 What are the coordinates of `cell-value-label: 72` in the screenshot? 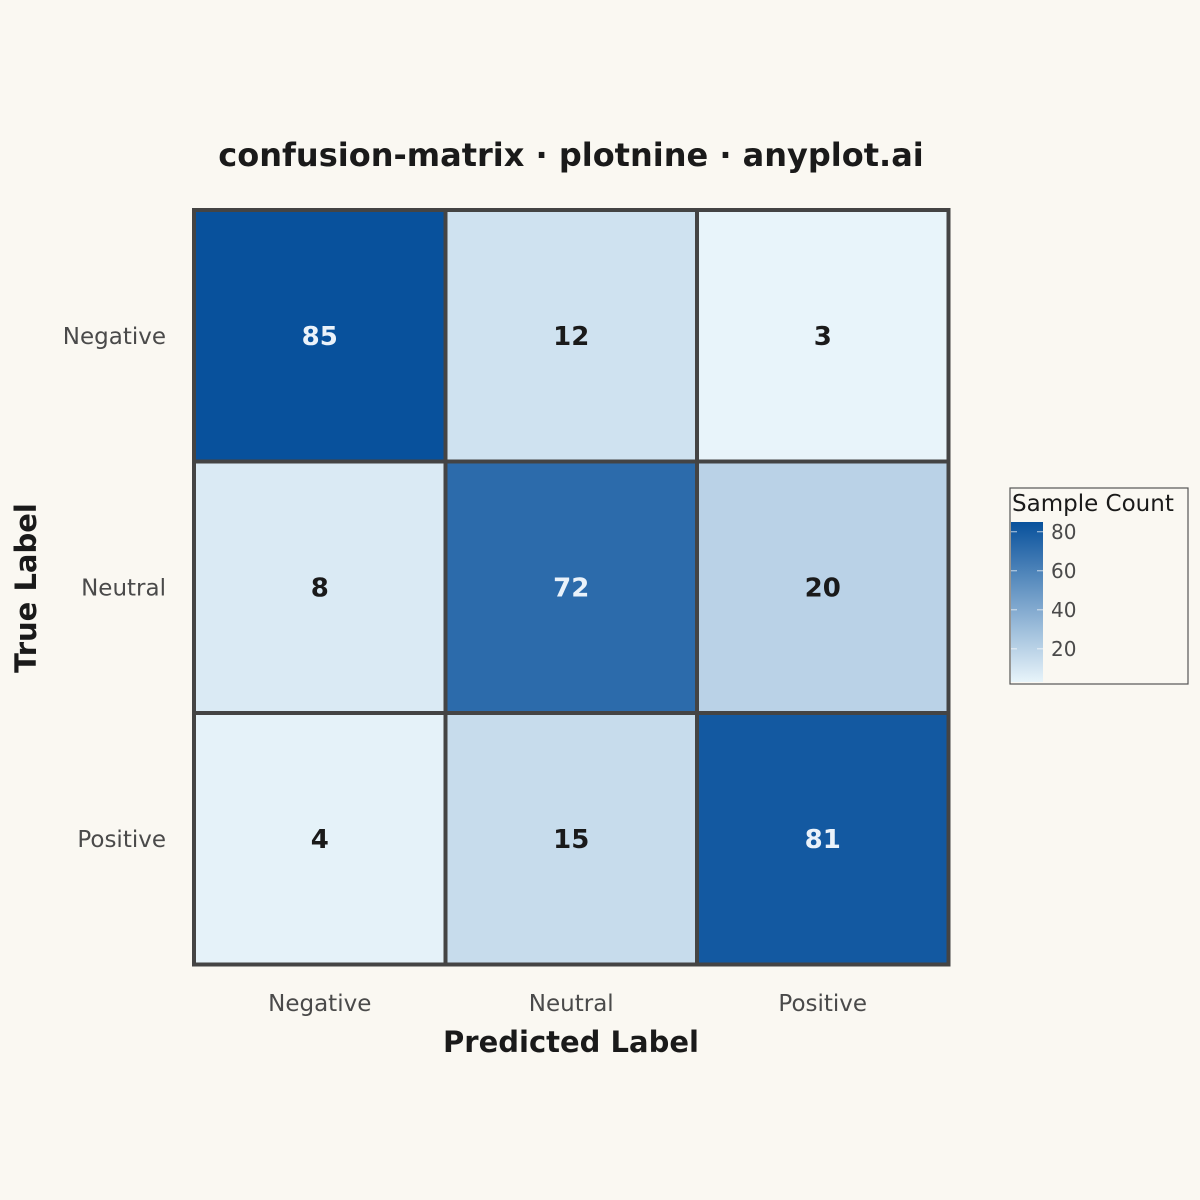 It's located at (571, 588).